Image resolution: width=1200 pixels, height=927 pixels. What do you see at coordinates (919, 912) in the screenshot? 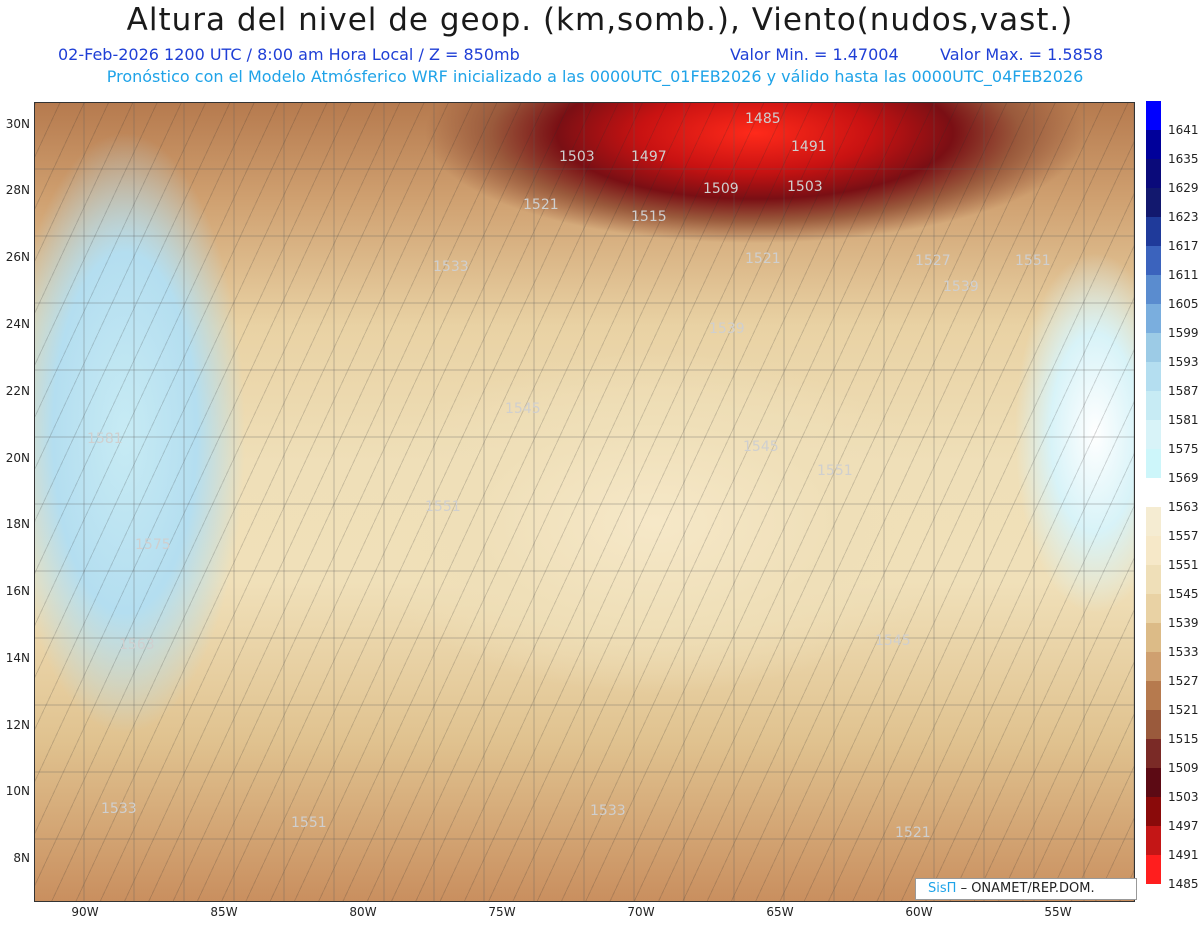
I see `lon-tick: 60W` at bounding box center [919, 912].